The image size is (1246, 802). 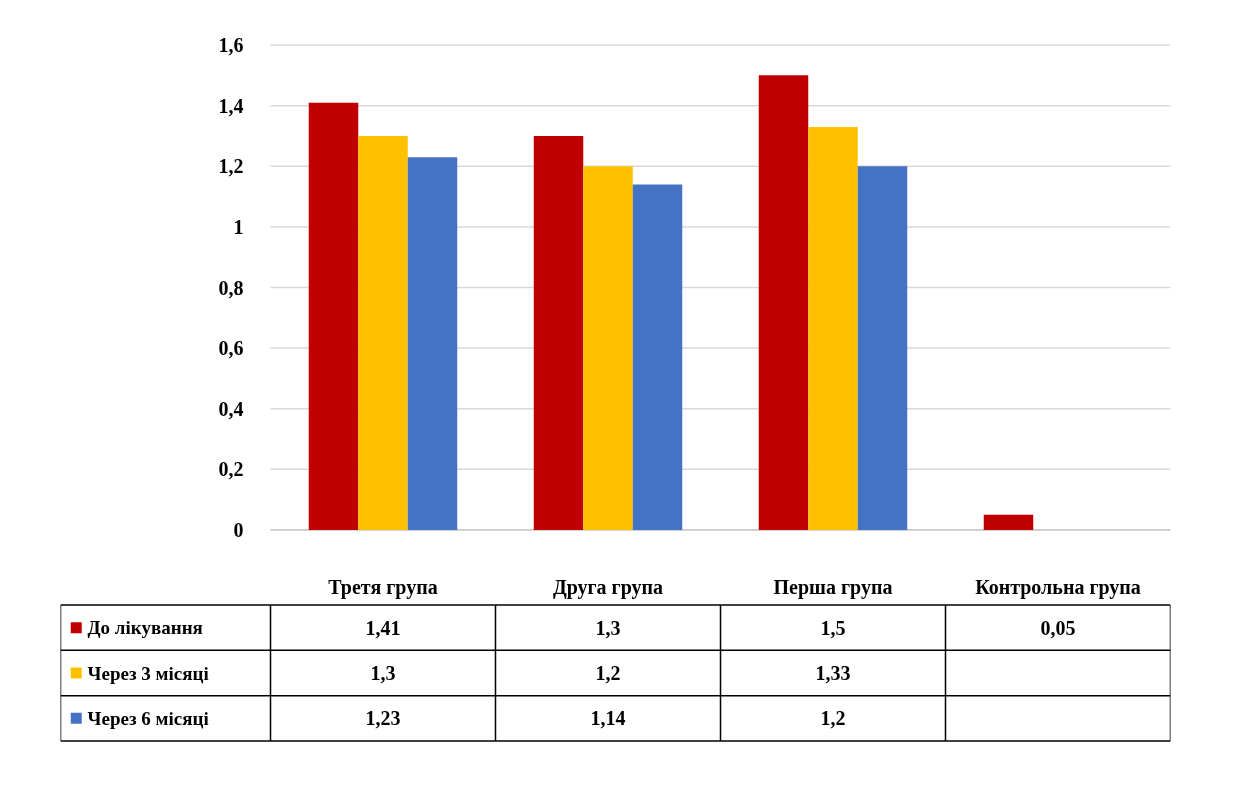 What do you see at coordinates (608, 718) in the screenshot?
I see `data-label: 1,14` at bounding box center [608, 718].